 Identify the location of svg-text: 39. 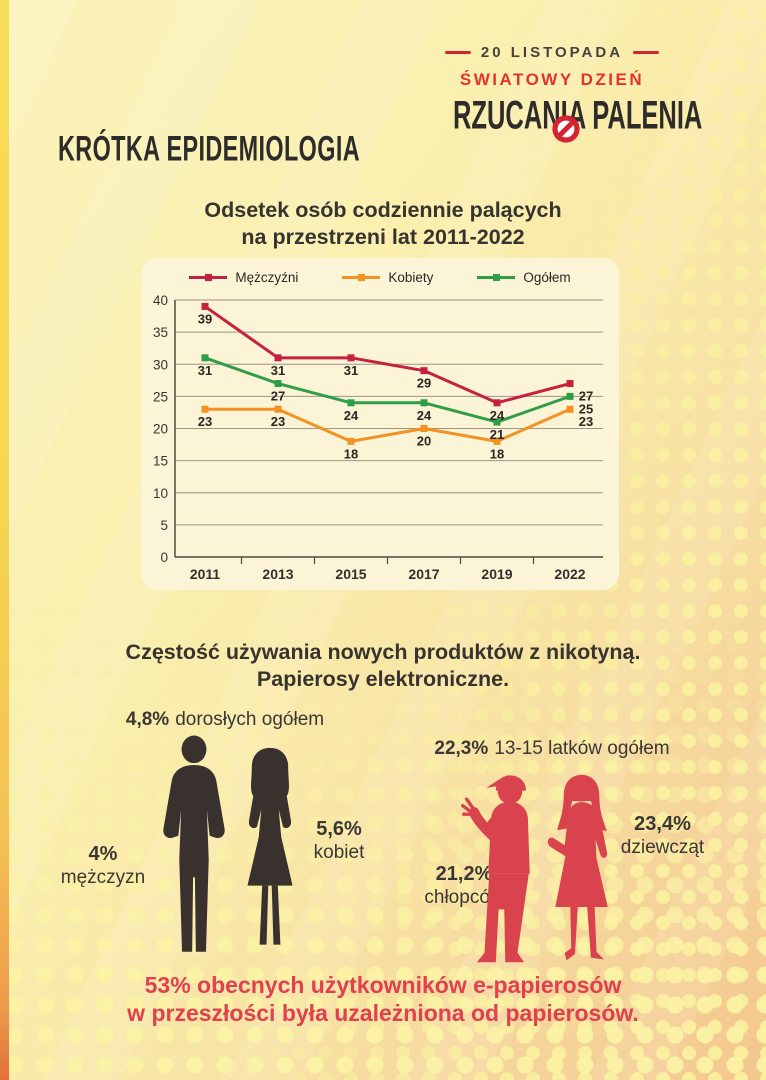
(205, 318).